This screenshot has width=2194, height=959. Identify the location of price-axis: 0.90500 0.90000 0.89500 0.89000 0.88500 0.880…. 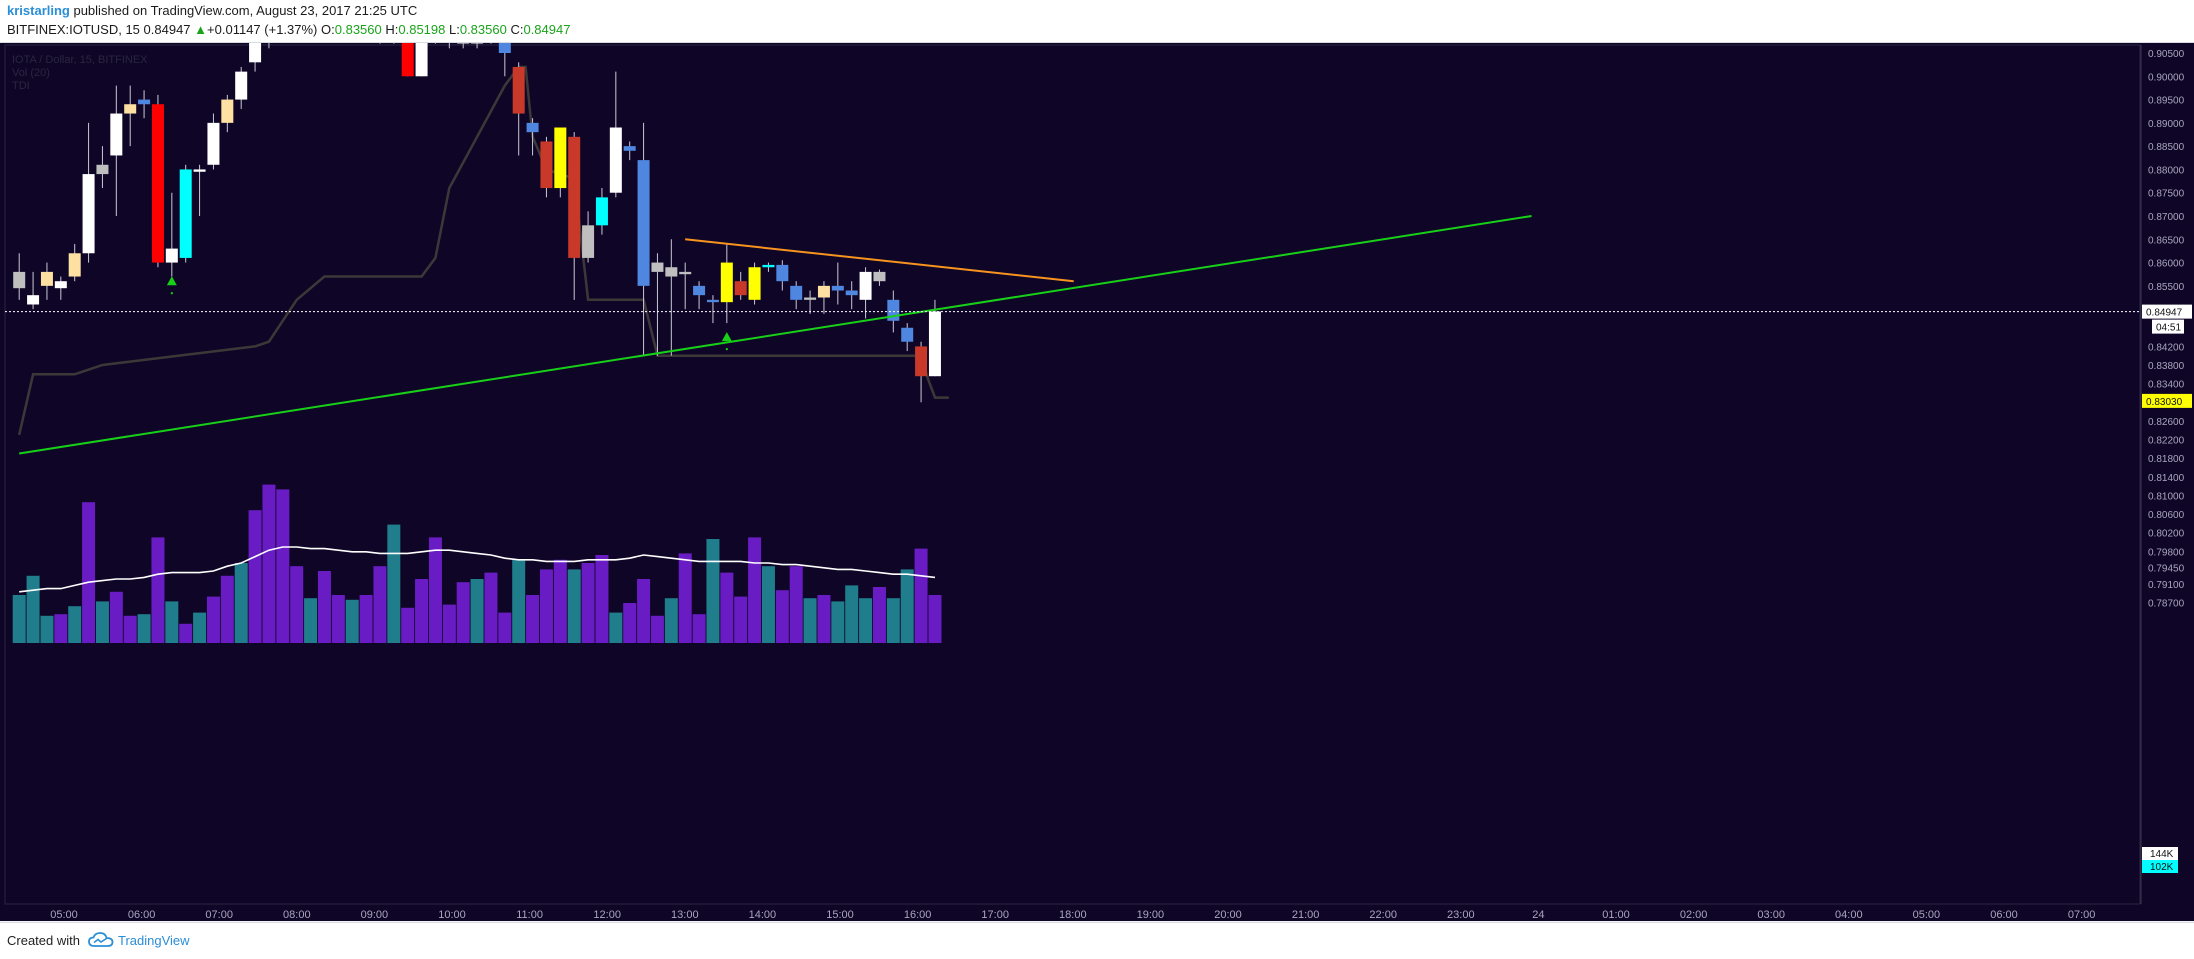
(2167, 461).